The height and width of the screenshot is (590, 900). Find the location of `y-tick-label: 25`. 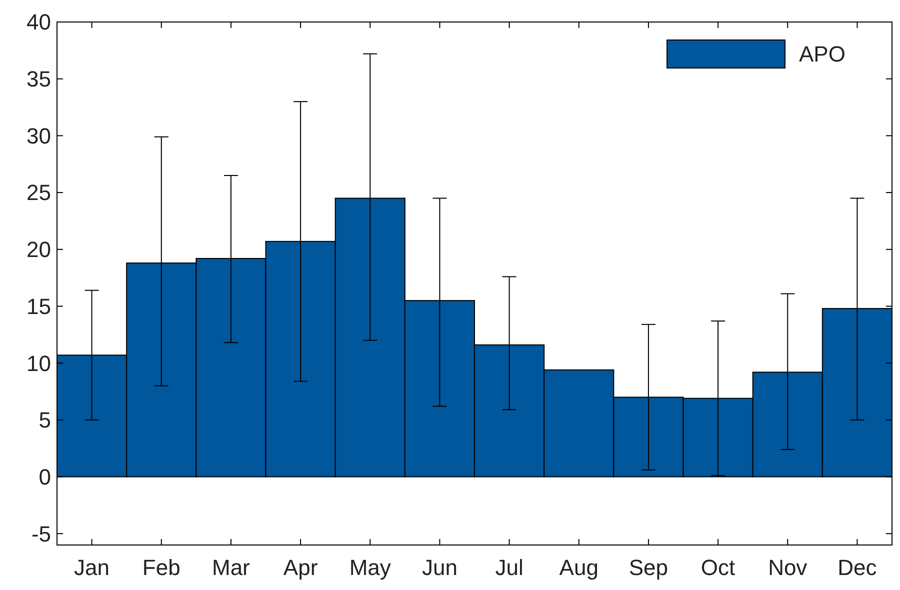

y-tick-label: 25 is located at coordinates (38, 193).